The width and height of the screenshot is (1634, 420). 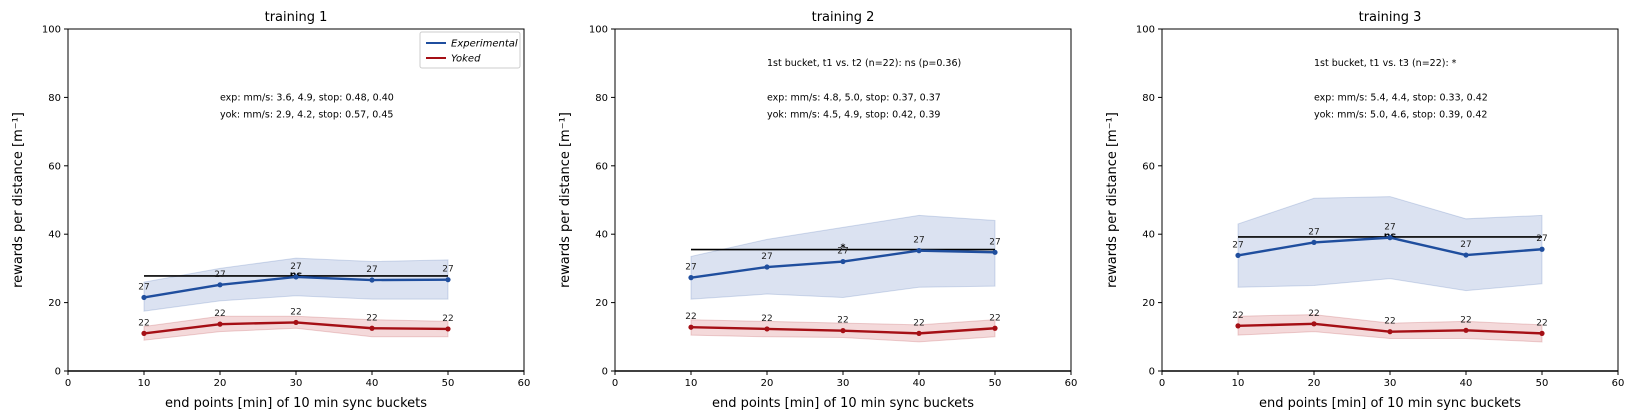 What do you see at coordinates (1400, 115) in the screenshot?
I see `annotation-text: yok: mm/s: 5.0, 4.6, stop: 0.39, 0.42` at bounding box center [1400, 115].